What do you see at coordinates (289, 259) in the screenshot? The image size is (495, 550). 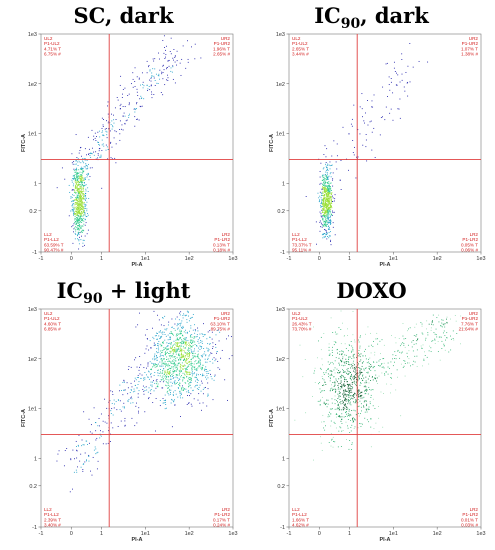 I see `x-tick-label: -1` at bounding box center [289, 259].